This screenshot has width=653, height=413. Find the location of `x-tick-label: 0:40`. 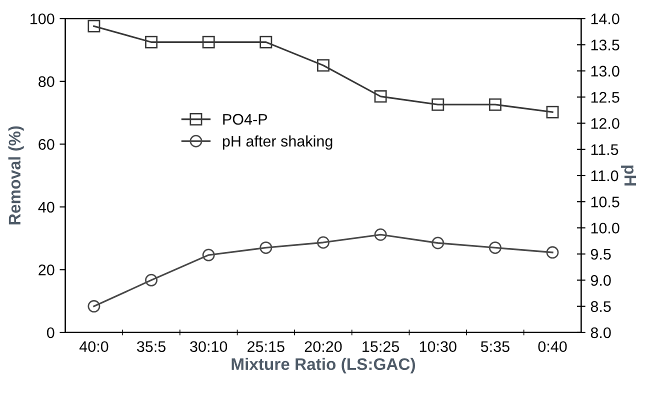

x-tick-label: 0:40 is located at coordinates (552, 346).